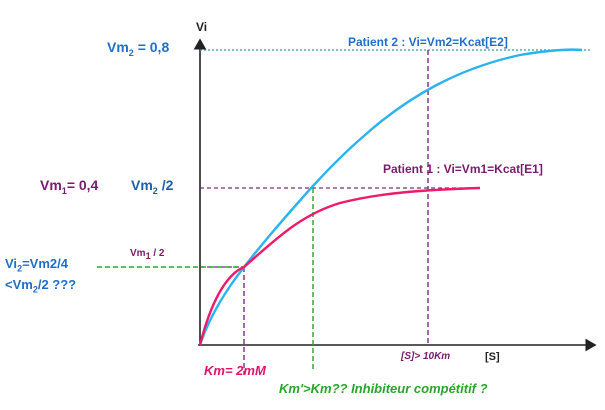 The image size is (605, 410). I want to click on s-10km-label: [S]> 10Km, so click(426, 356).